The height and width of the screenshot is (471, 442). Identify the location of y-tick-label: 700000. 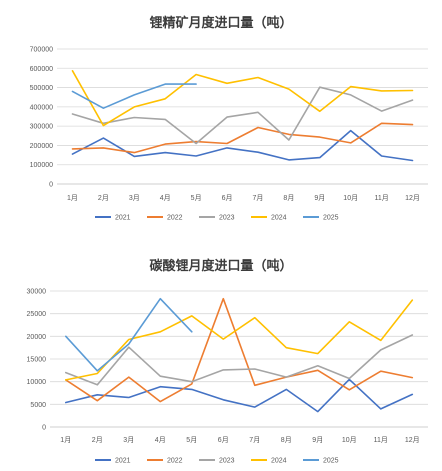
(41, 50).